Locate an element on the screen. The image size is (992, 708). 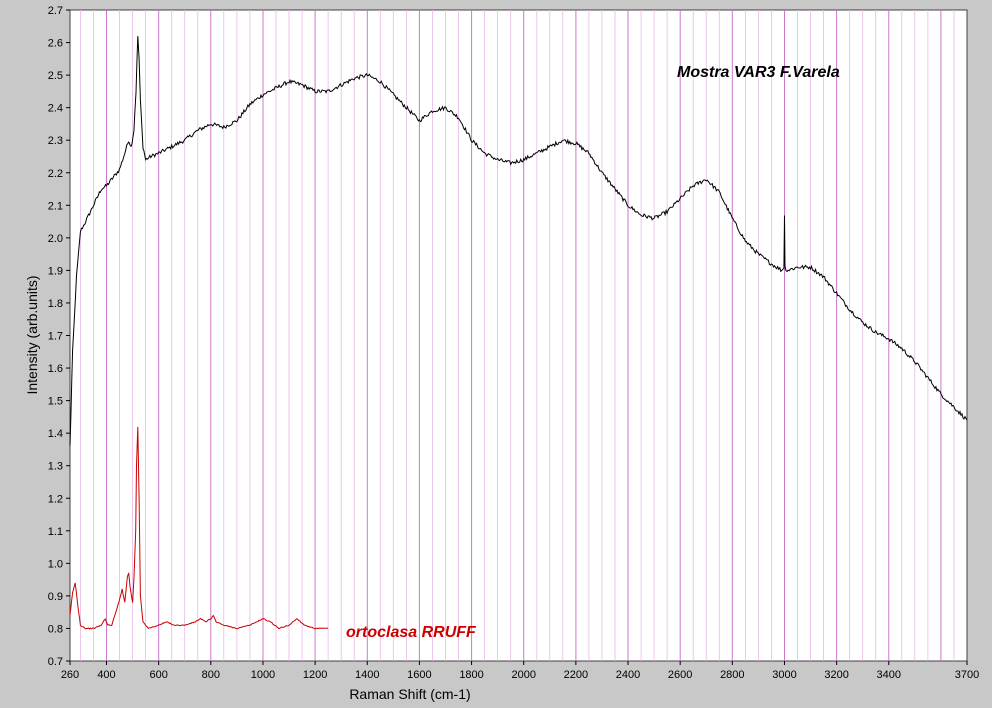
y-tick-label: 2.2 is located at coordinates (55, 174).